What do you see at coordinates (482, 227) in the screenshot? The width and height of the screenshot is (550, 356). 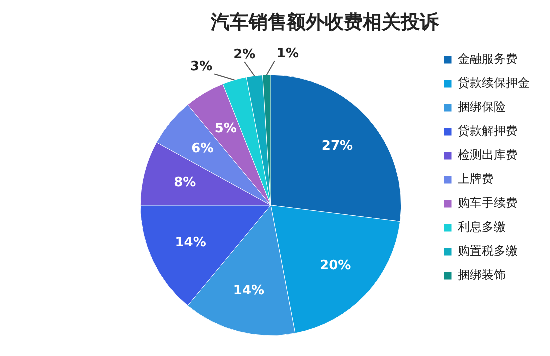 I see `legend-label: 利息多缴` at bounding box center [482, 227].